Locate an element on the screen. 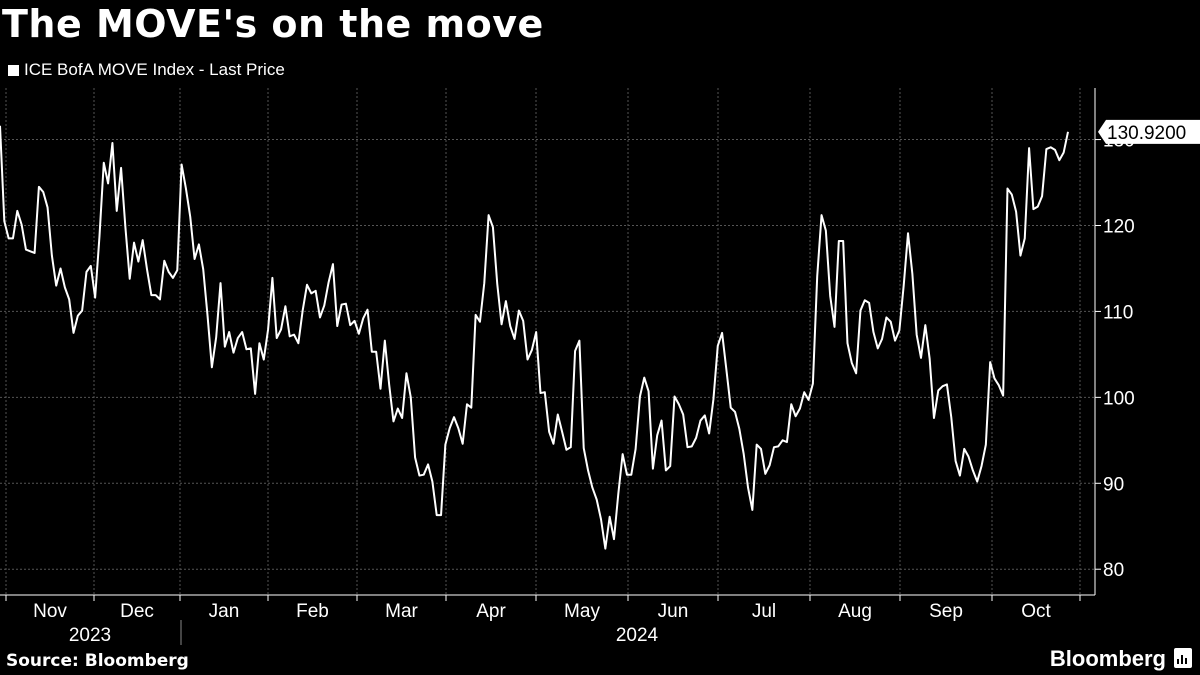 This screenshot has height=675, width=1200. y-tick-label: 120 is located at coordinates (1119, 226).